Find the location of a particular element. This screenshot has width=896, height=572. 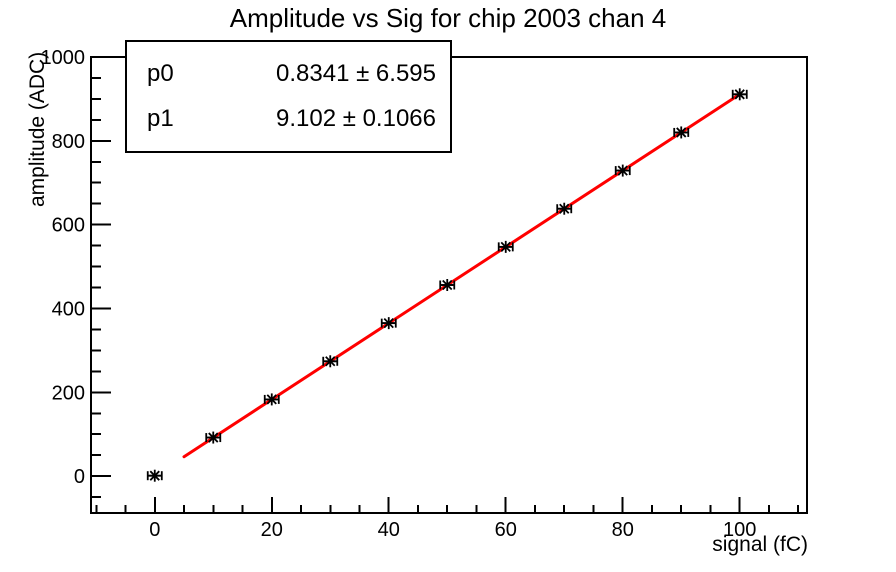

stats-row-p1: p1 9.102 ± 0.1066 is located at coordinates (288, 119).